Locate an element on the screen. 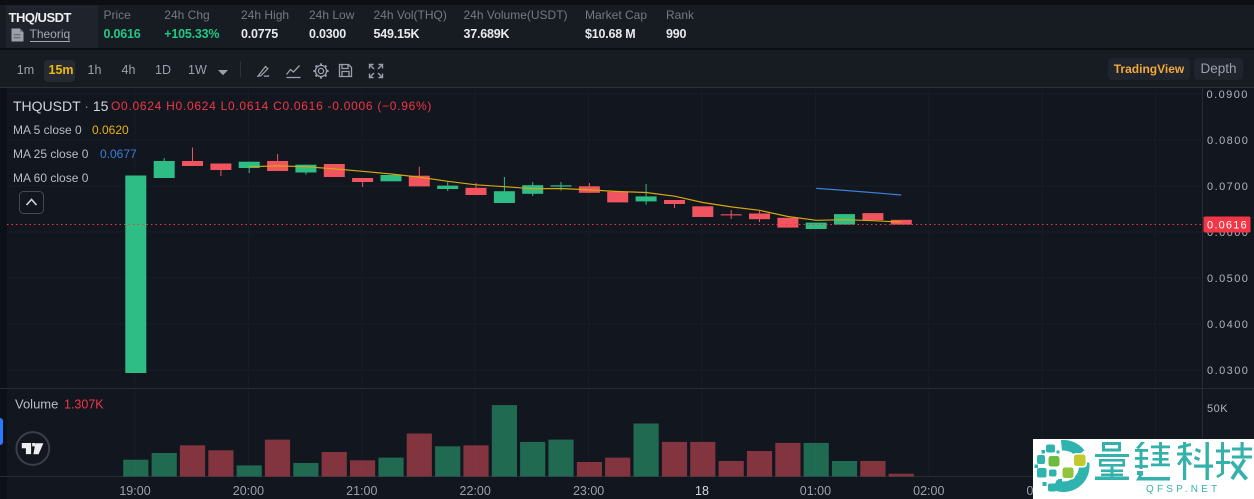 Image resolution: width=1254 pixels, height=499 pixels. svg-text: QFSP.NET is located at coordinates (1183, 489).